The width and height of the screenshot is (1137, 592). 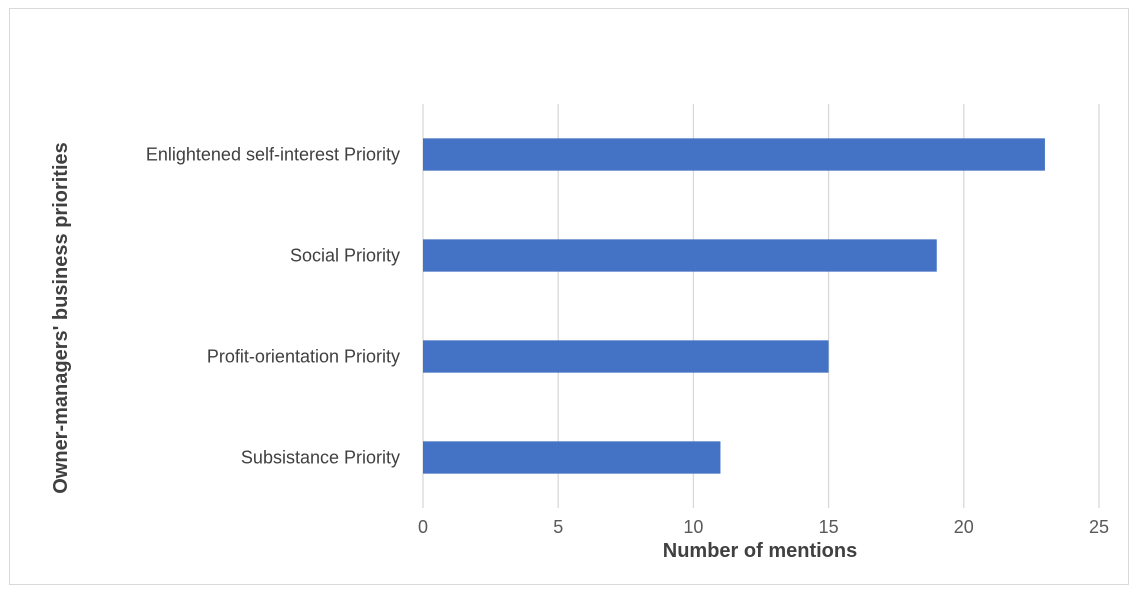 What do you see at coordinates (760, 551) in the screenshot?
I see `x-axis-title: Number of mentions` at bounding box center [760, 551].